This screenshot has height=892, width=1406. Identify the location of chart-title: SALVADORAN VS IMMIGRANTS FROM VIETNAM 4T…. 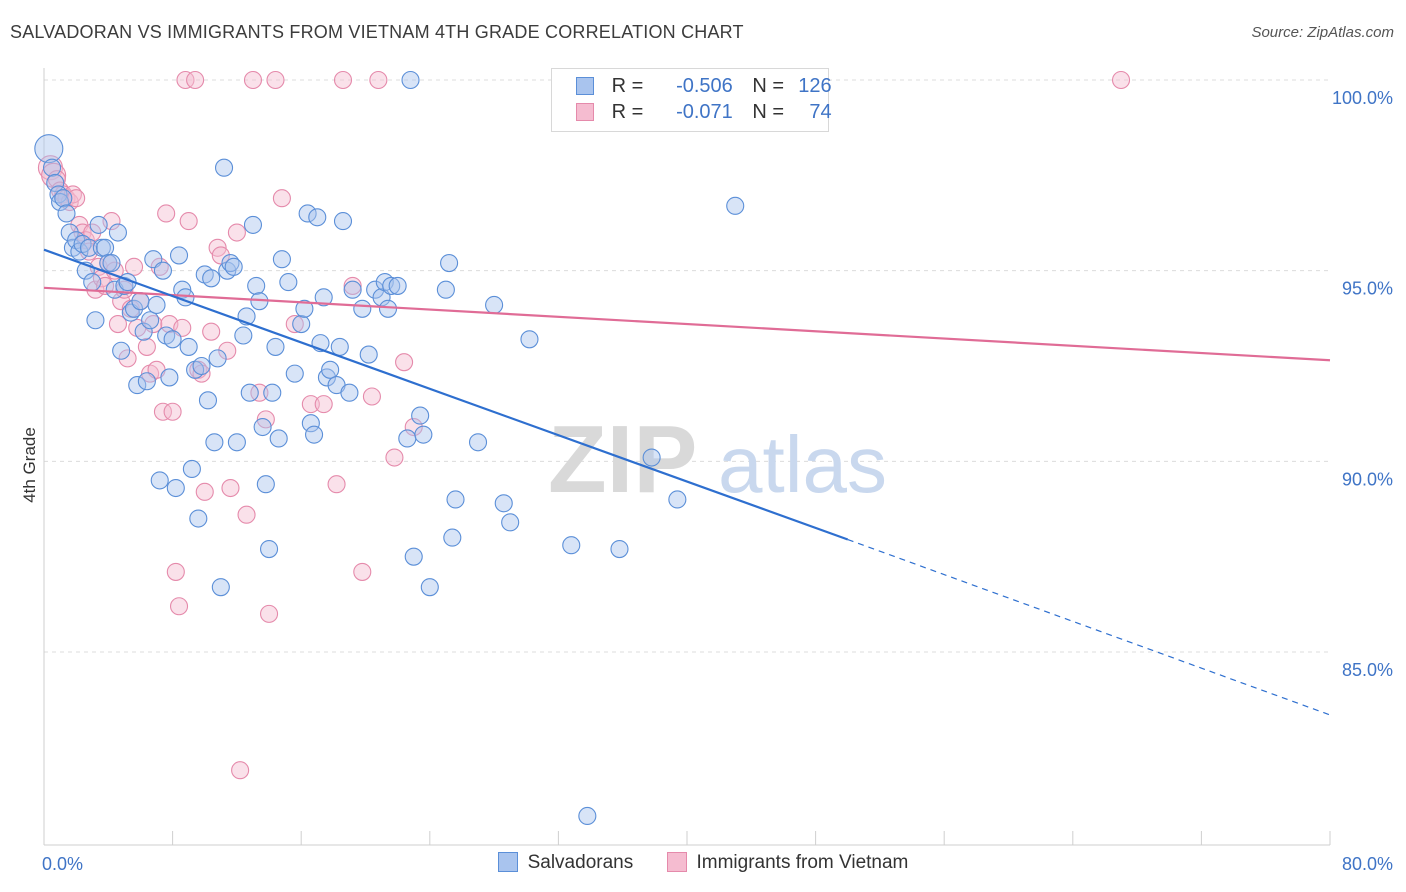
(377, 32).